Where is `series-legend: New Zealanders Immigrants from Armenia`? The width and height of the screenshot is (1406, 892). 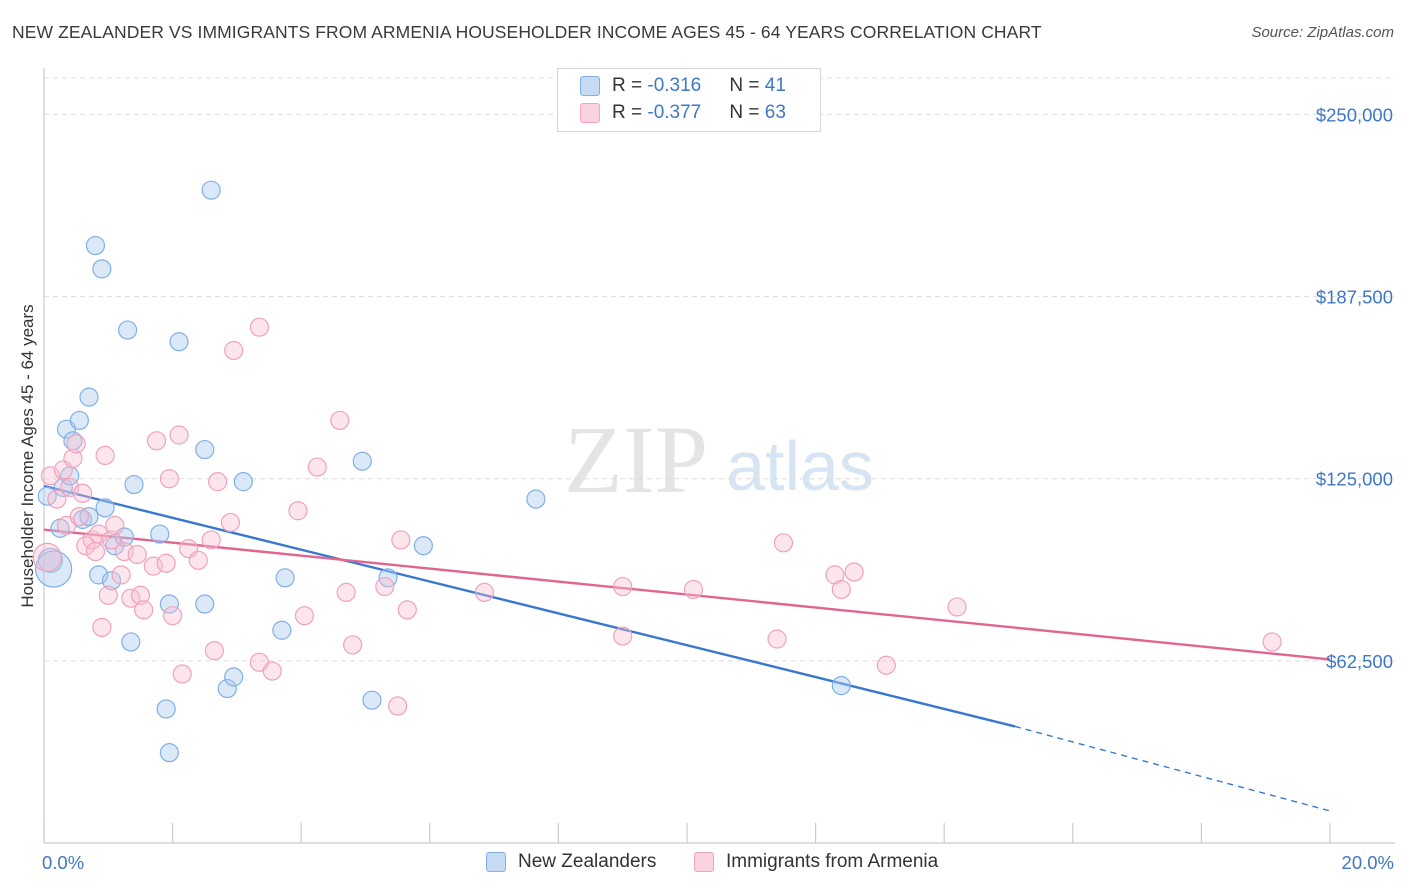
series-legend: New Zealanders Immigrants from Armenia is located at coordinates (703, 865).